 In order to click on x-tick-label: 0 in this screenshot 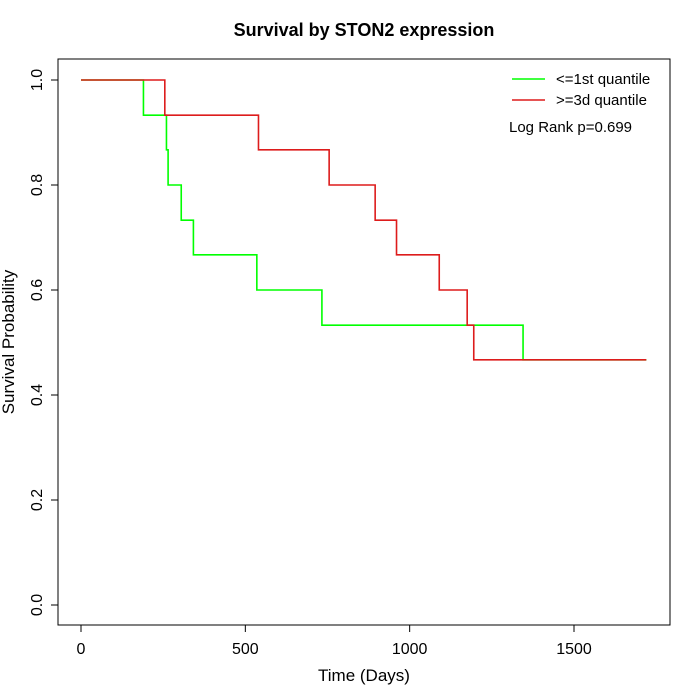, I will do `click(81, 649)`.